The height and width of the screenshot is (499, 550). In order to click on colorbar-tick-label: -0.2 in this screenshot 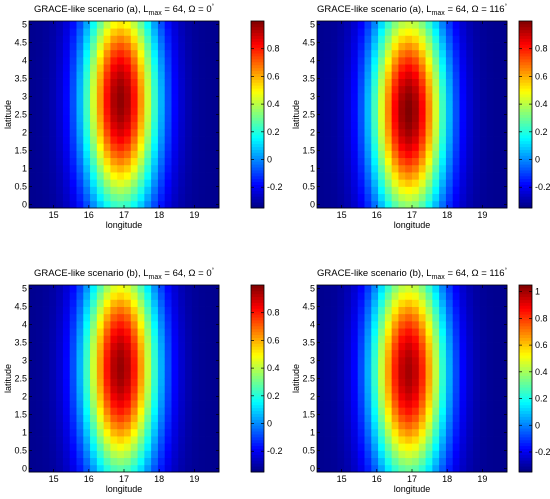, I will do `click(275, 451)`.